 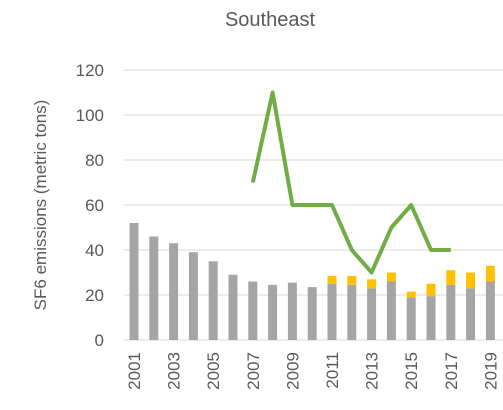 What do you see at coordinates (372, 371) in the screenshot?
I see `x-tick-label: 2013` at bounding box center [372, 371].